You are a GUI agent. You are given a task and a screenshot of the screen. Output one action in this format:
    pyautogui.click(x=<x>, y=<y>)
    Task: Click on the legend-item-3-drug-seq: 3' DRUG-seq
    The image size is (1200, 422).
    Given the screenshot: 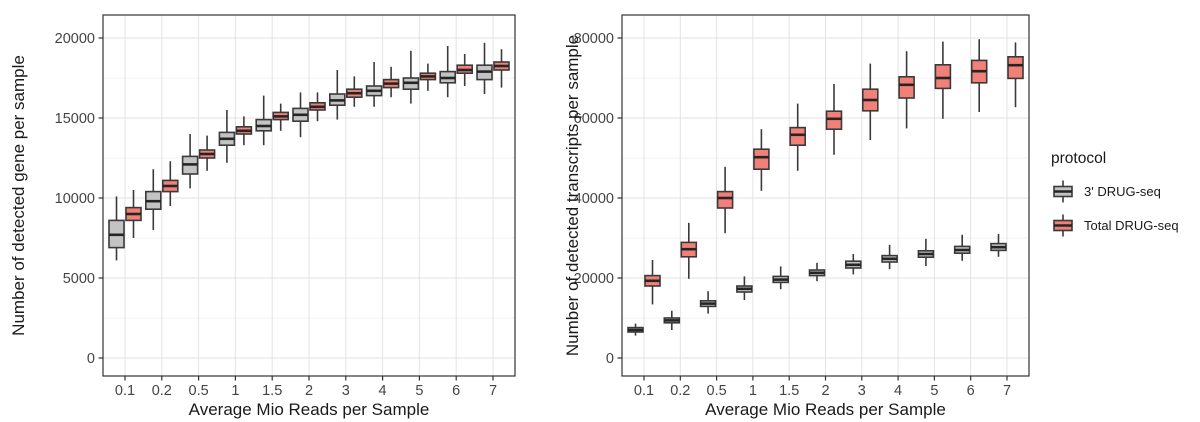 What is the action you would take?
    pyautogui.click(x=1125, y=191)
    